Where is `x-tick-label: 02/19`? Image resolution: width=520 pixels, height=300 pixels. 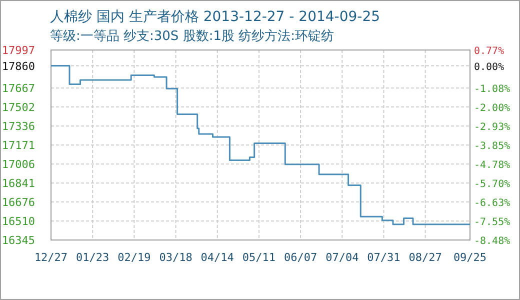
x-tick-label: 02/19 is located at coordinates (134, 257).